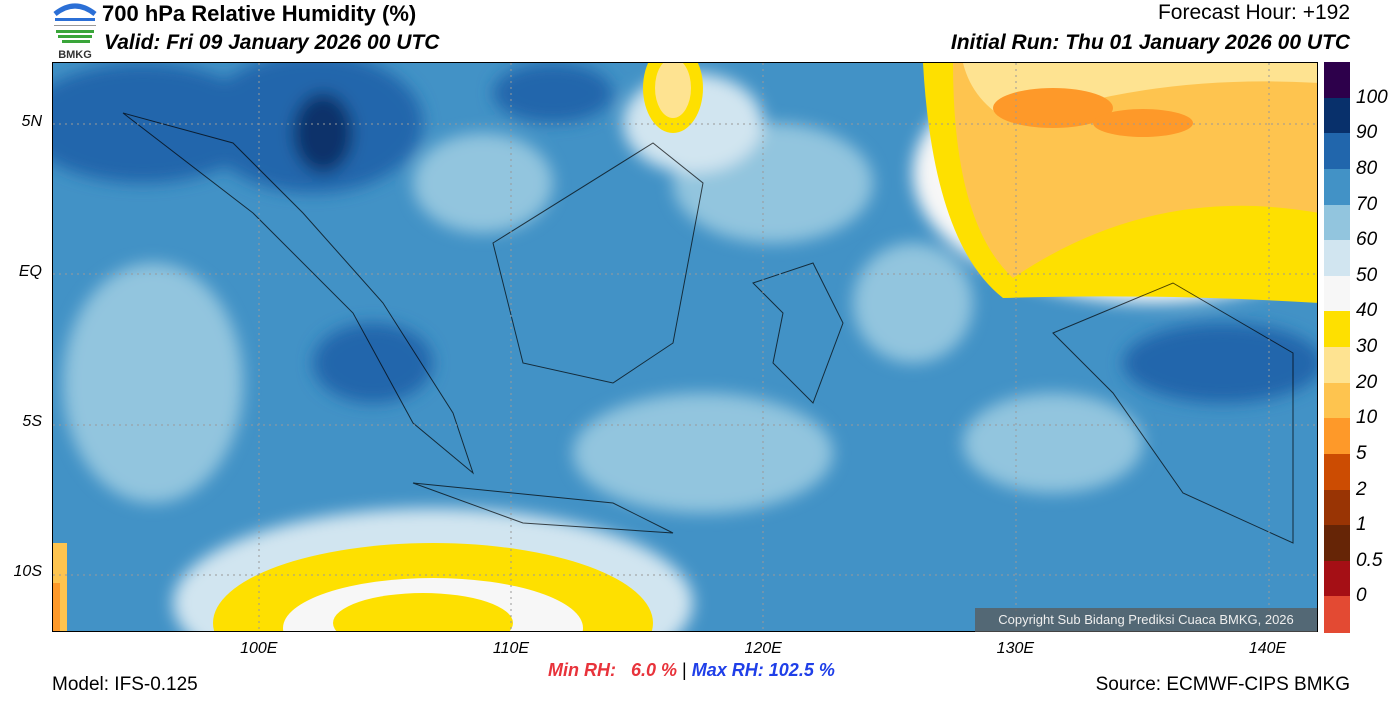 This screenshot has width=1400, height=709. What do you see at coordinates (1361, 453) in the screenshot?
I see `colorbar-label: 5` at bounding box center [1361, 453].